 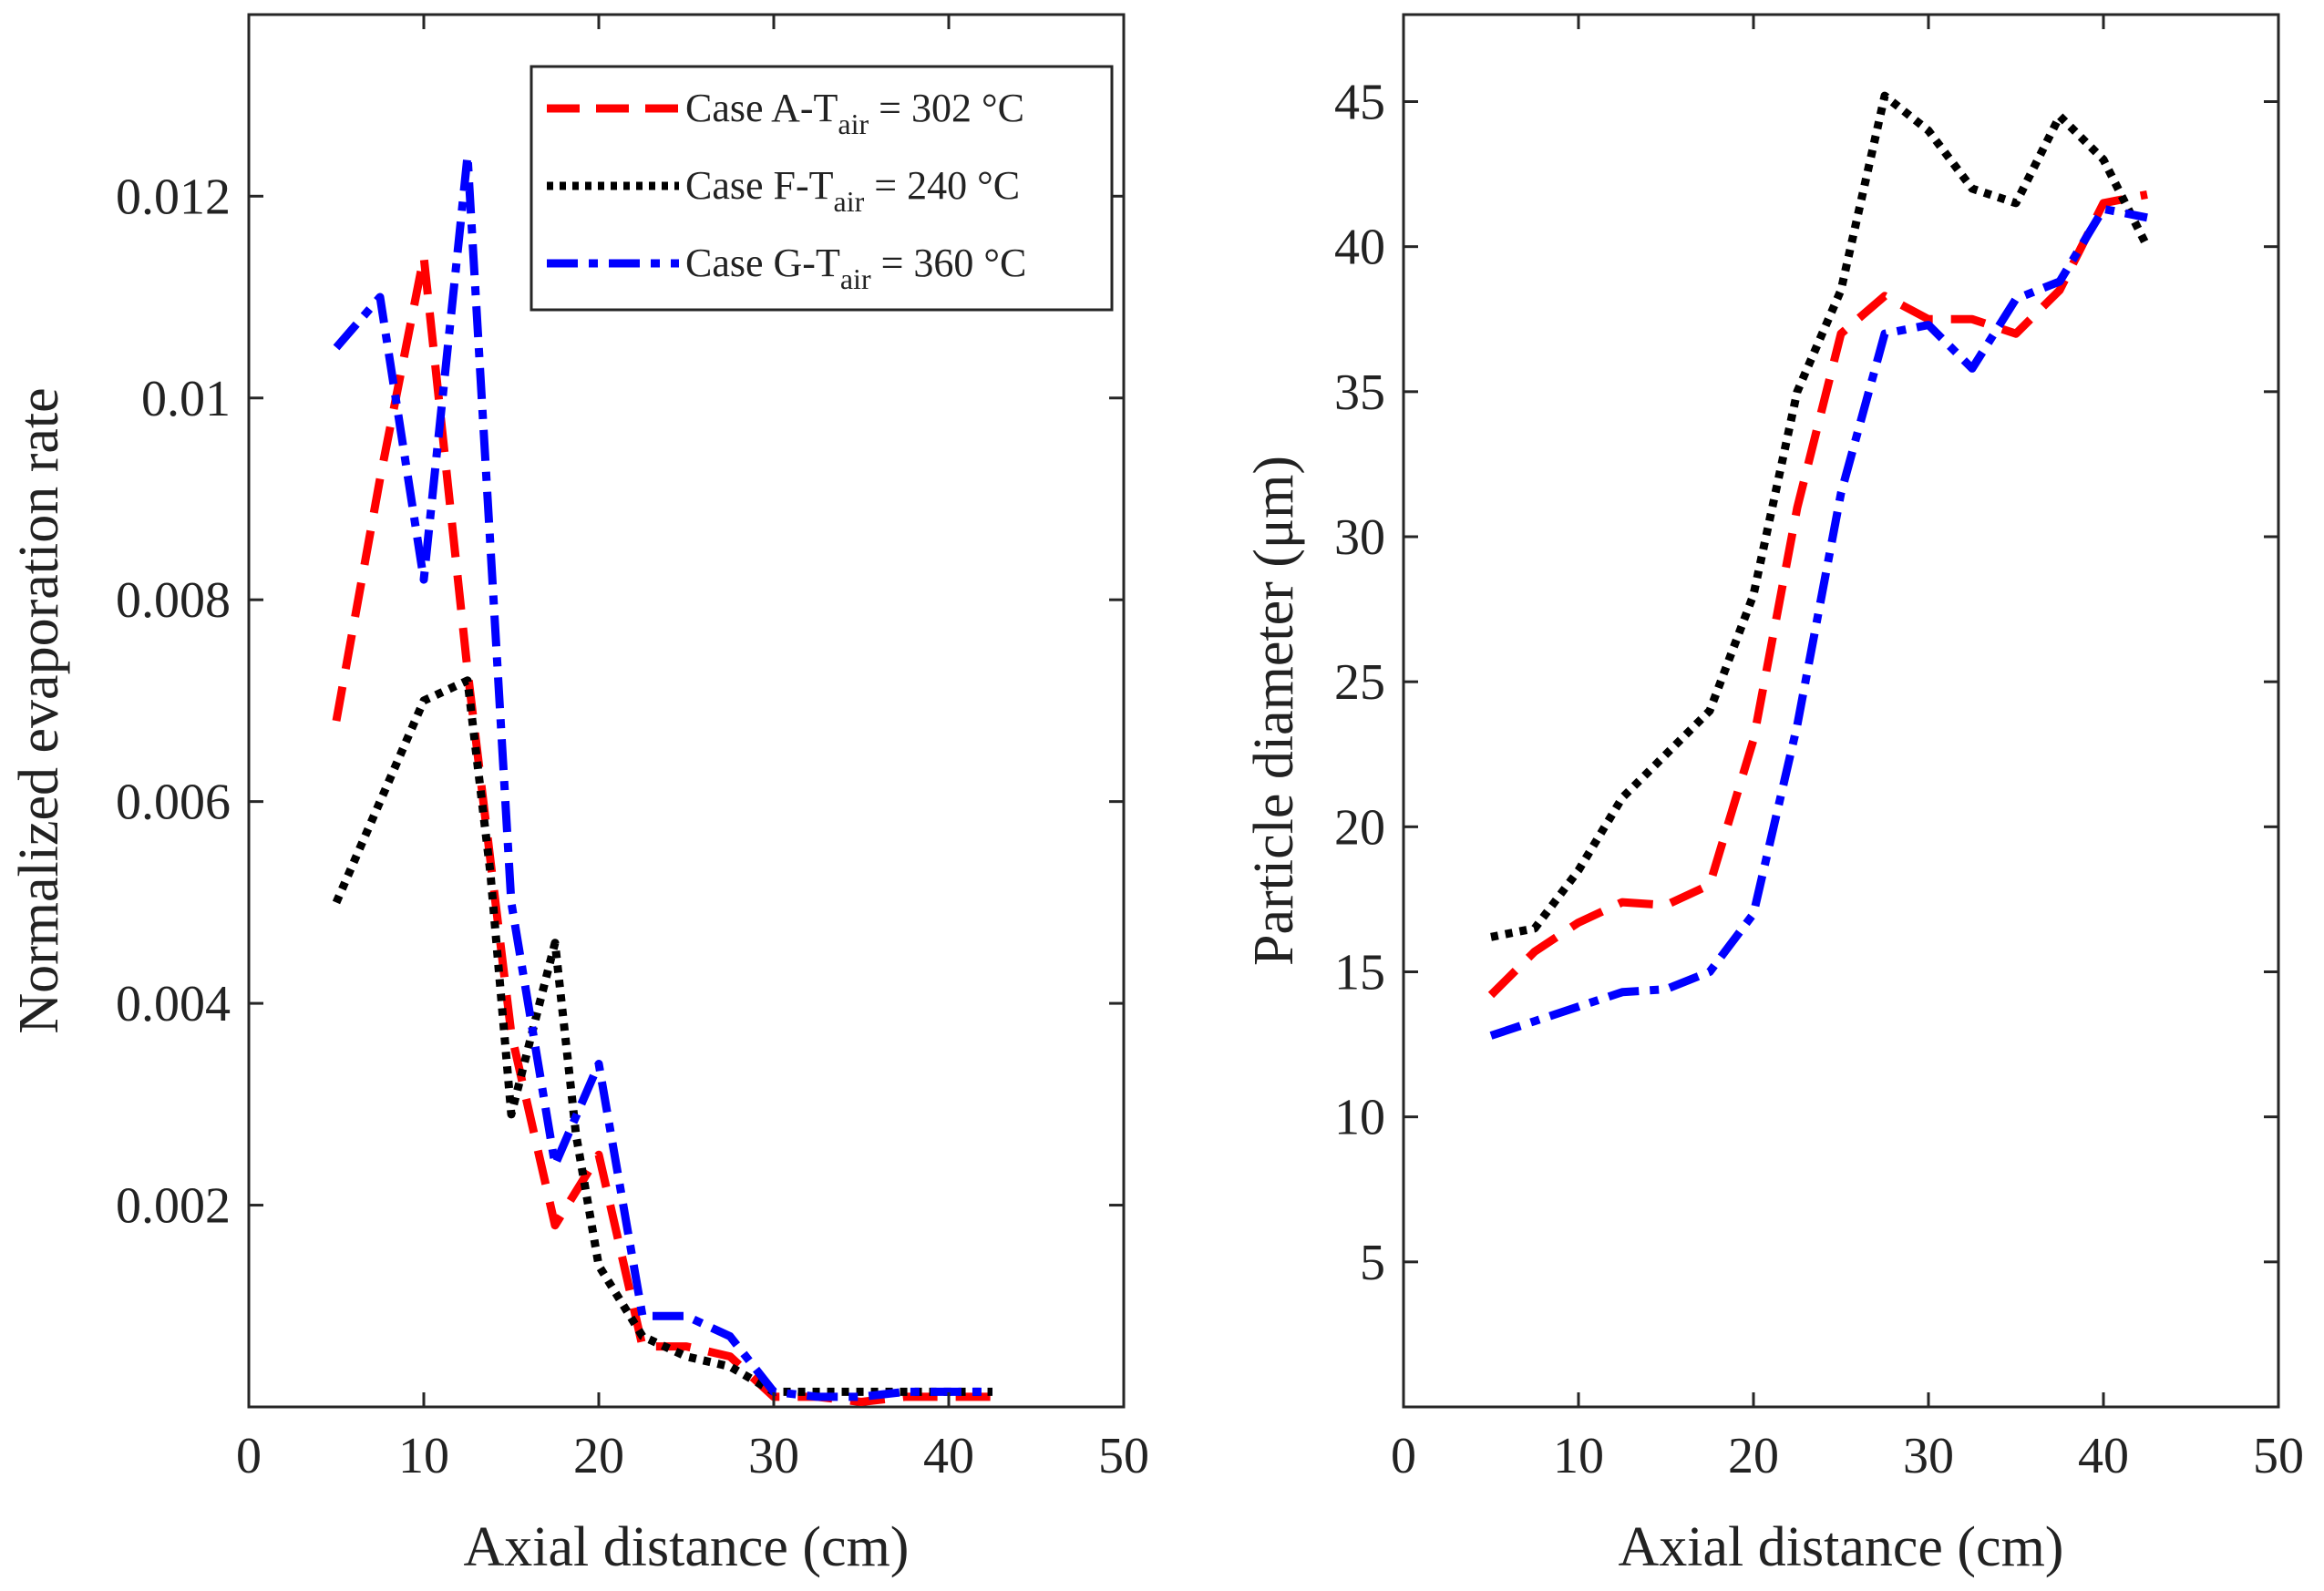 I want to click on left-x-tick-label: 20, so click(x=598, y=1456).